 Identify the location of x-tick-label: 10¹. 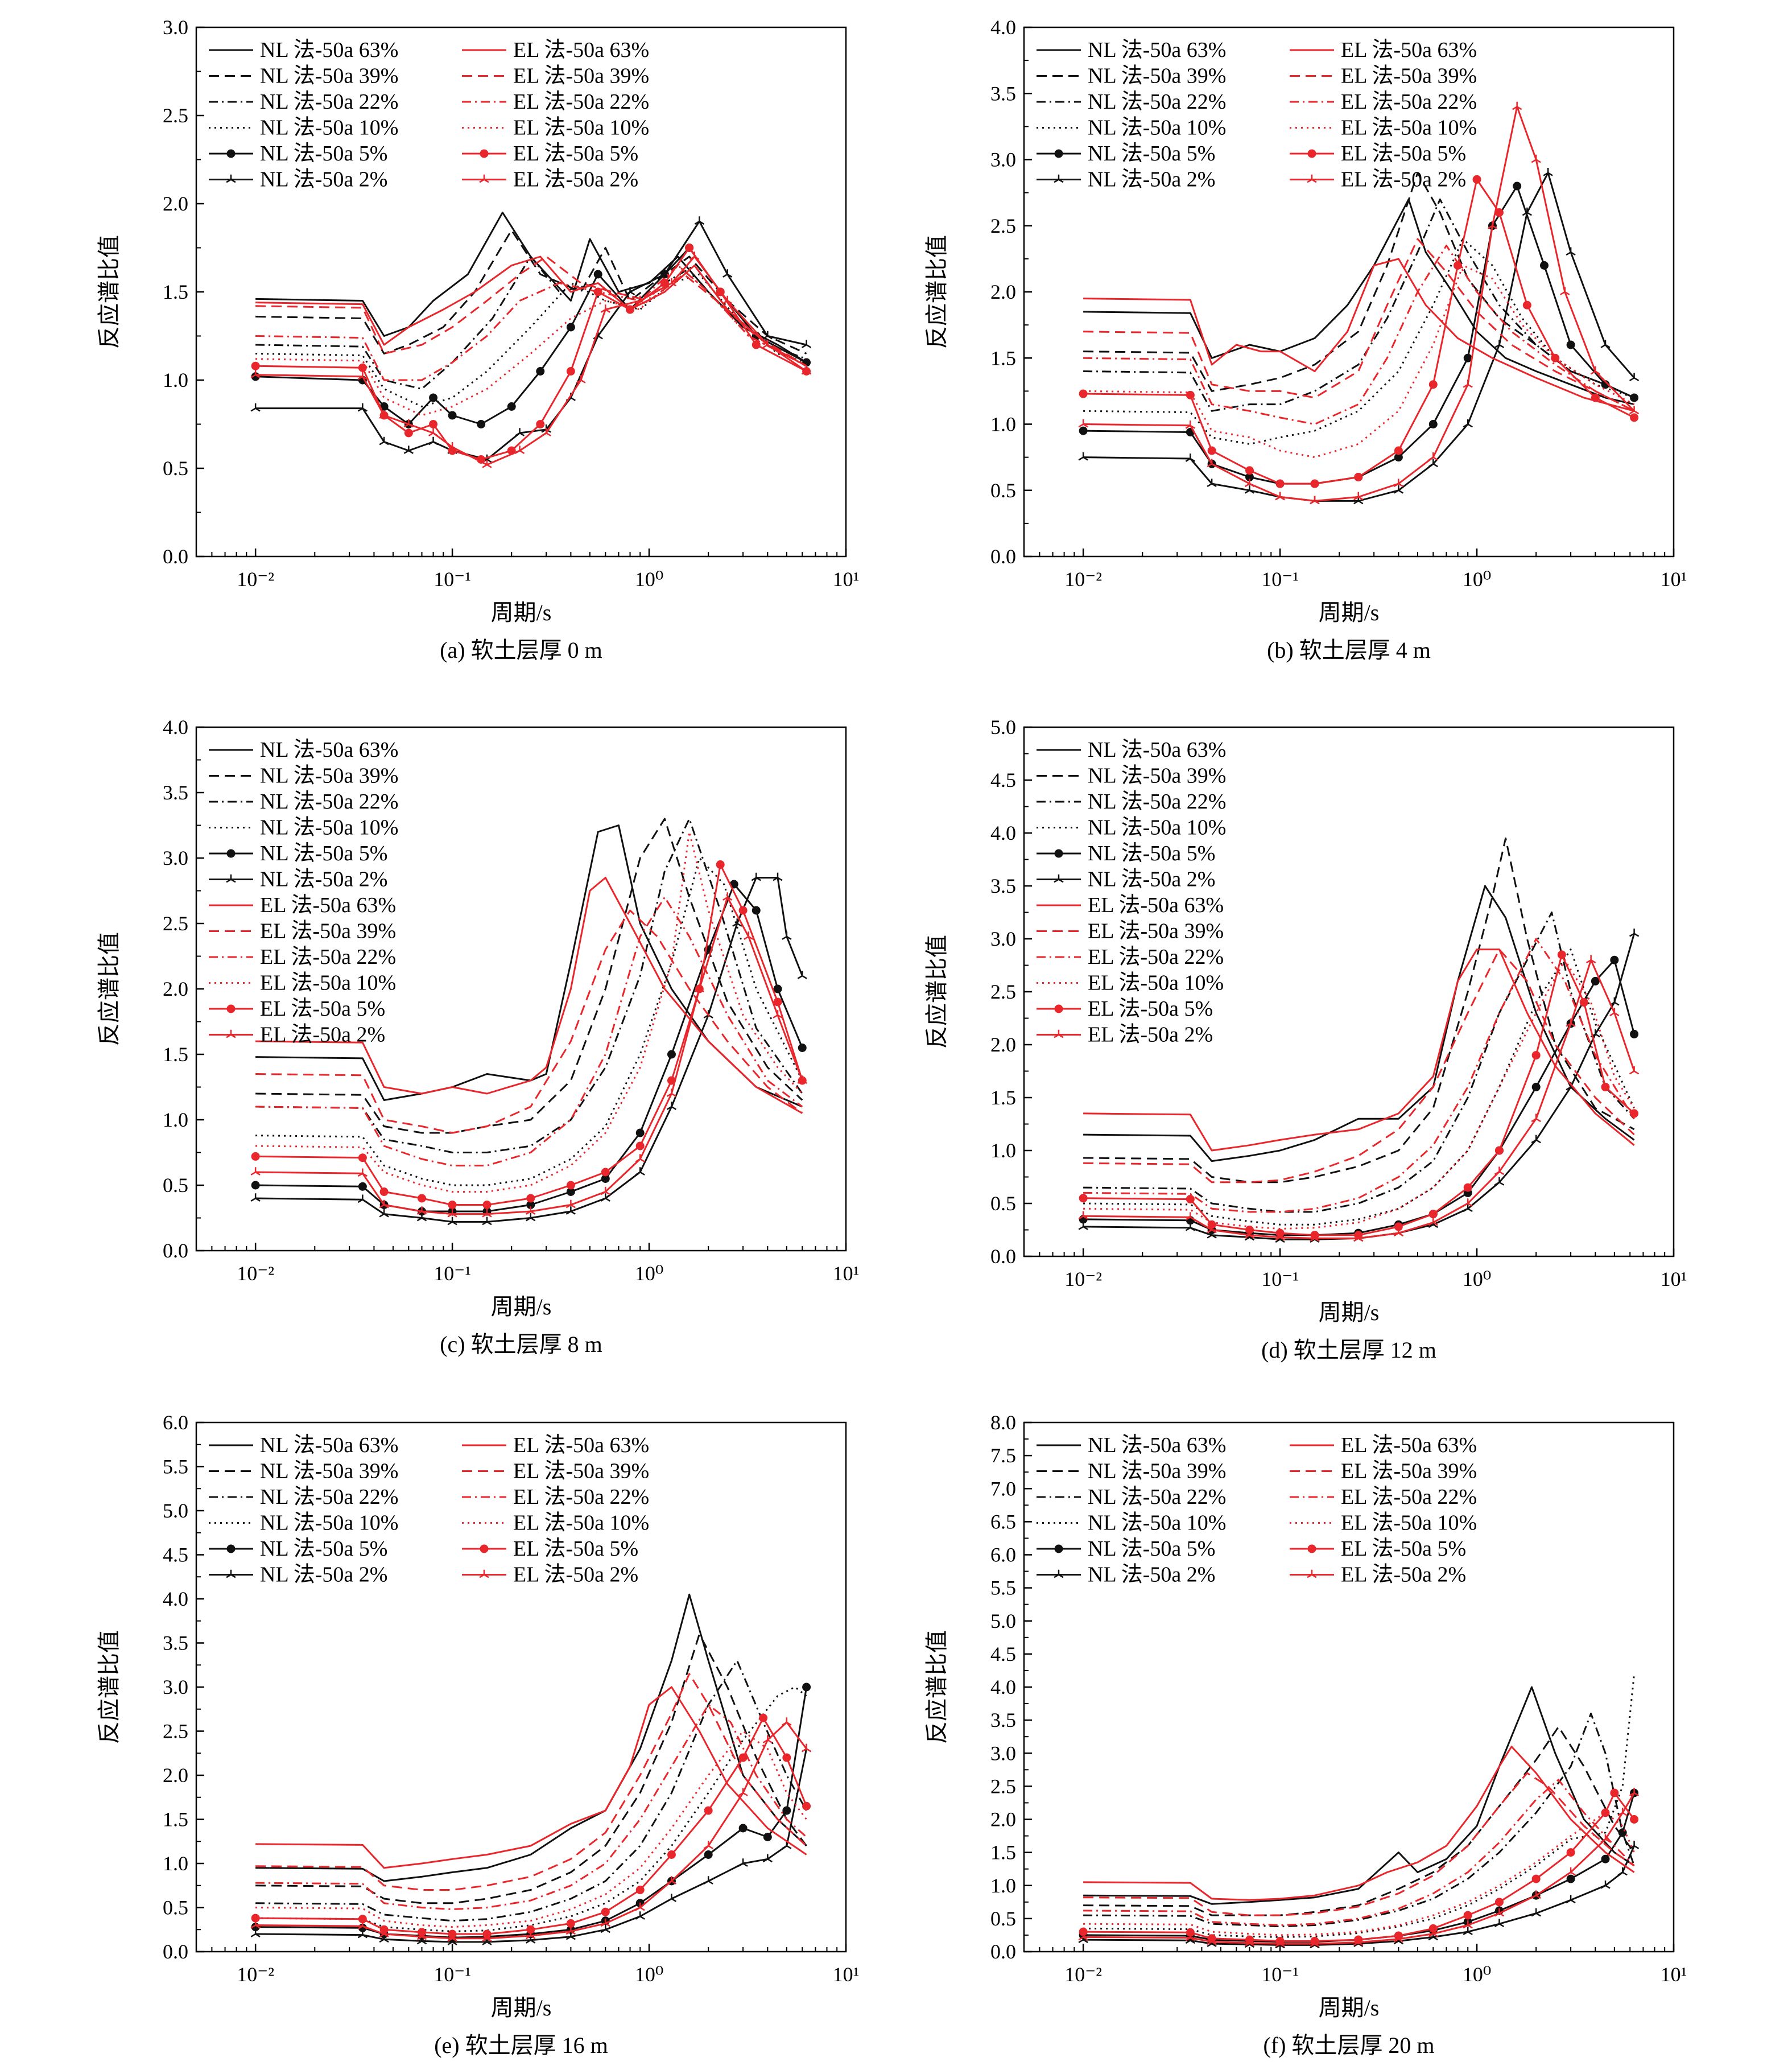
(846, 1974).